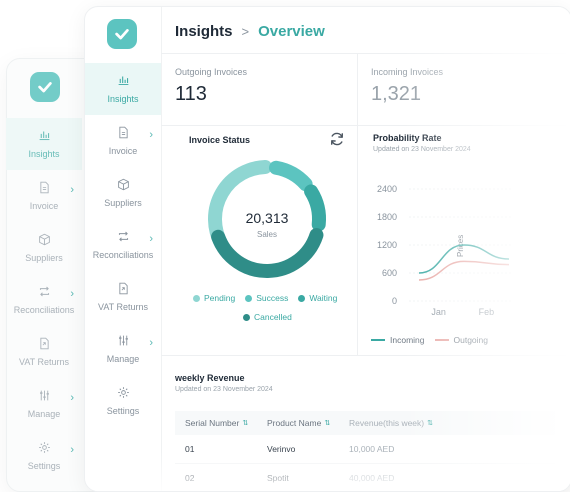 The height and width of the screenshot is (492, 570). What do you see at coordinates (387, 189) in the screenshot?
I see `y-tick-label: 2400` at bounding box center [387, 189].